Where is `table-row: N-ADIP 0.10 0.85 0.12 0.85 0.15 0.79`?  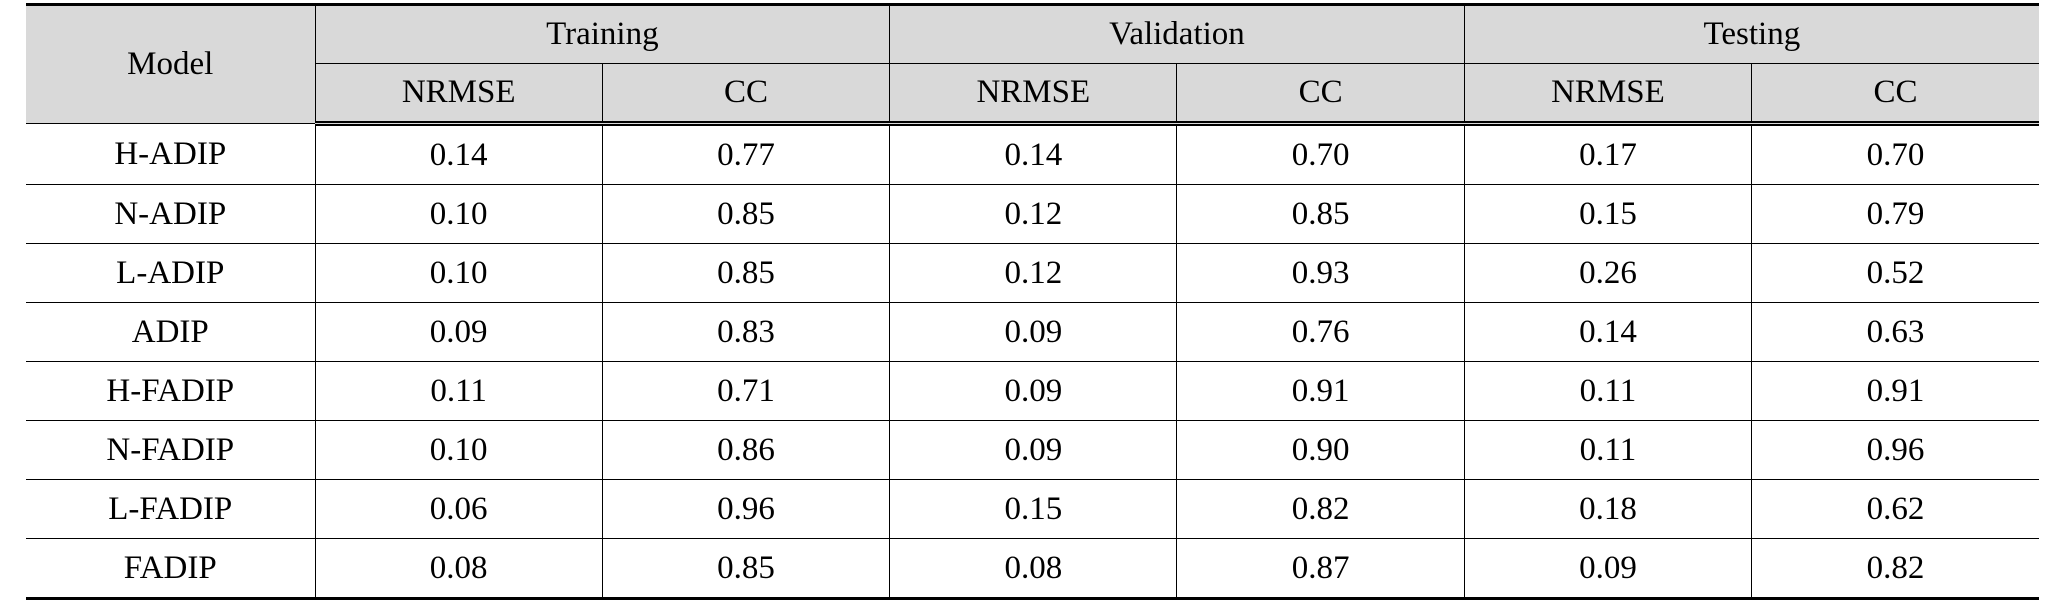 table-row: N-ADIP 0.10 0.85 0.12 0.85 0.15 0.79 is located at coordinates (1032, 214).